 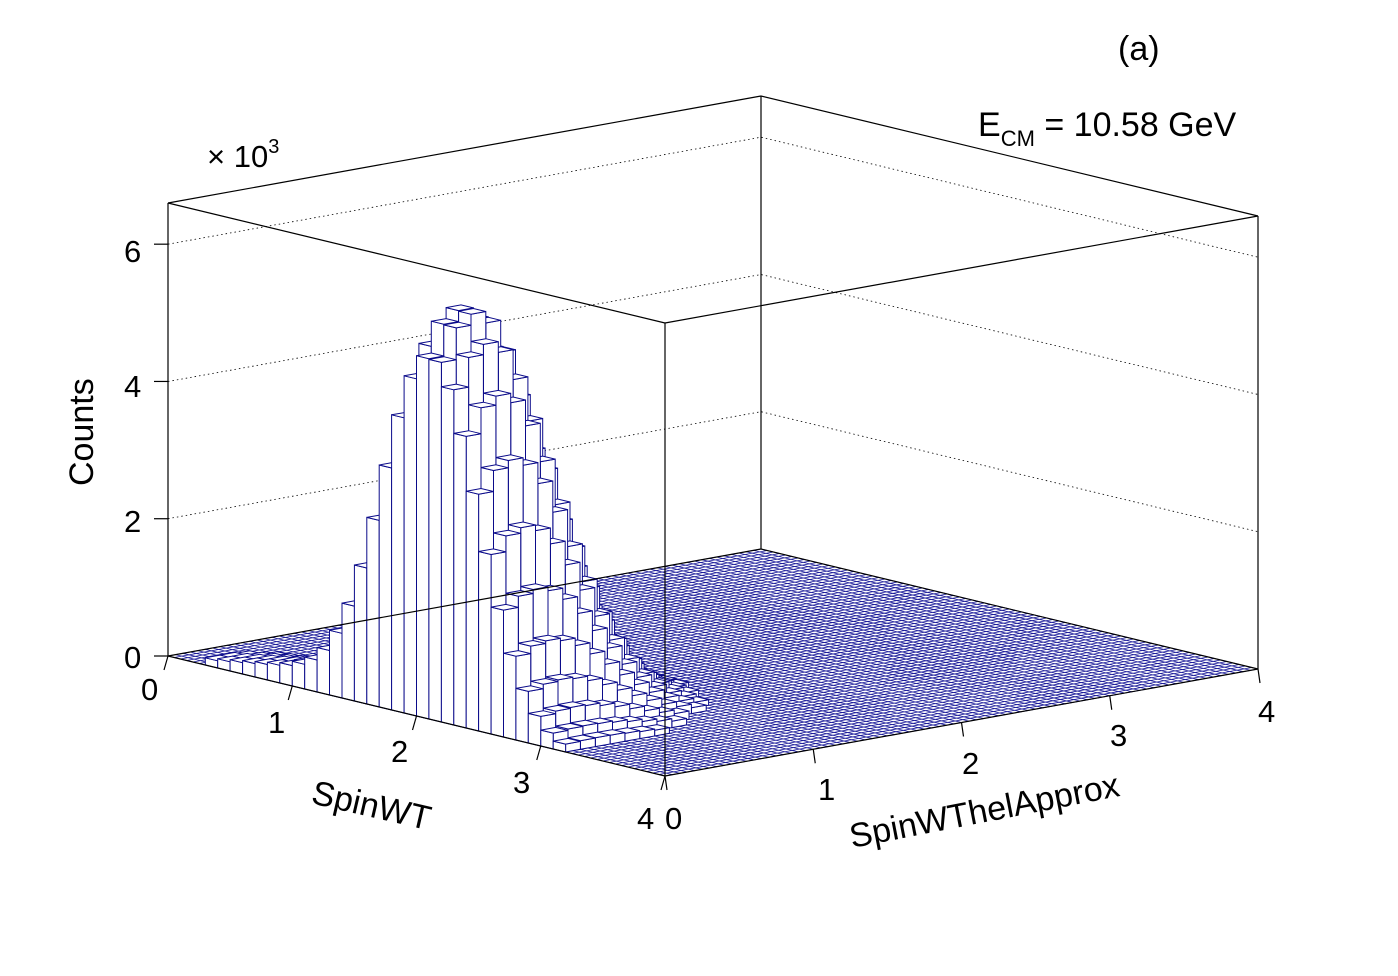 What do you see at coordinates (673, 818) in the screenshot?
I see `y-tick-label: 0` at bounding box center [673, 818].